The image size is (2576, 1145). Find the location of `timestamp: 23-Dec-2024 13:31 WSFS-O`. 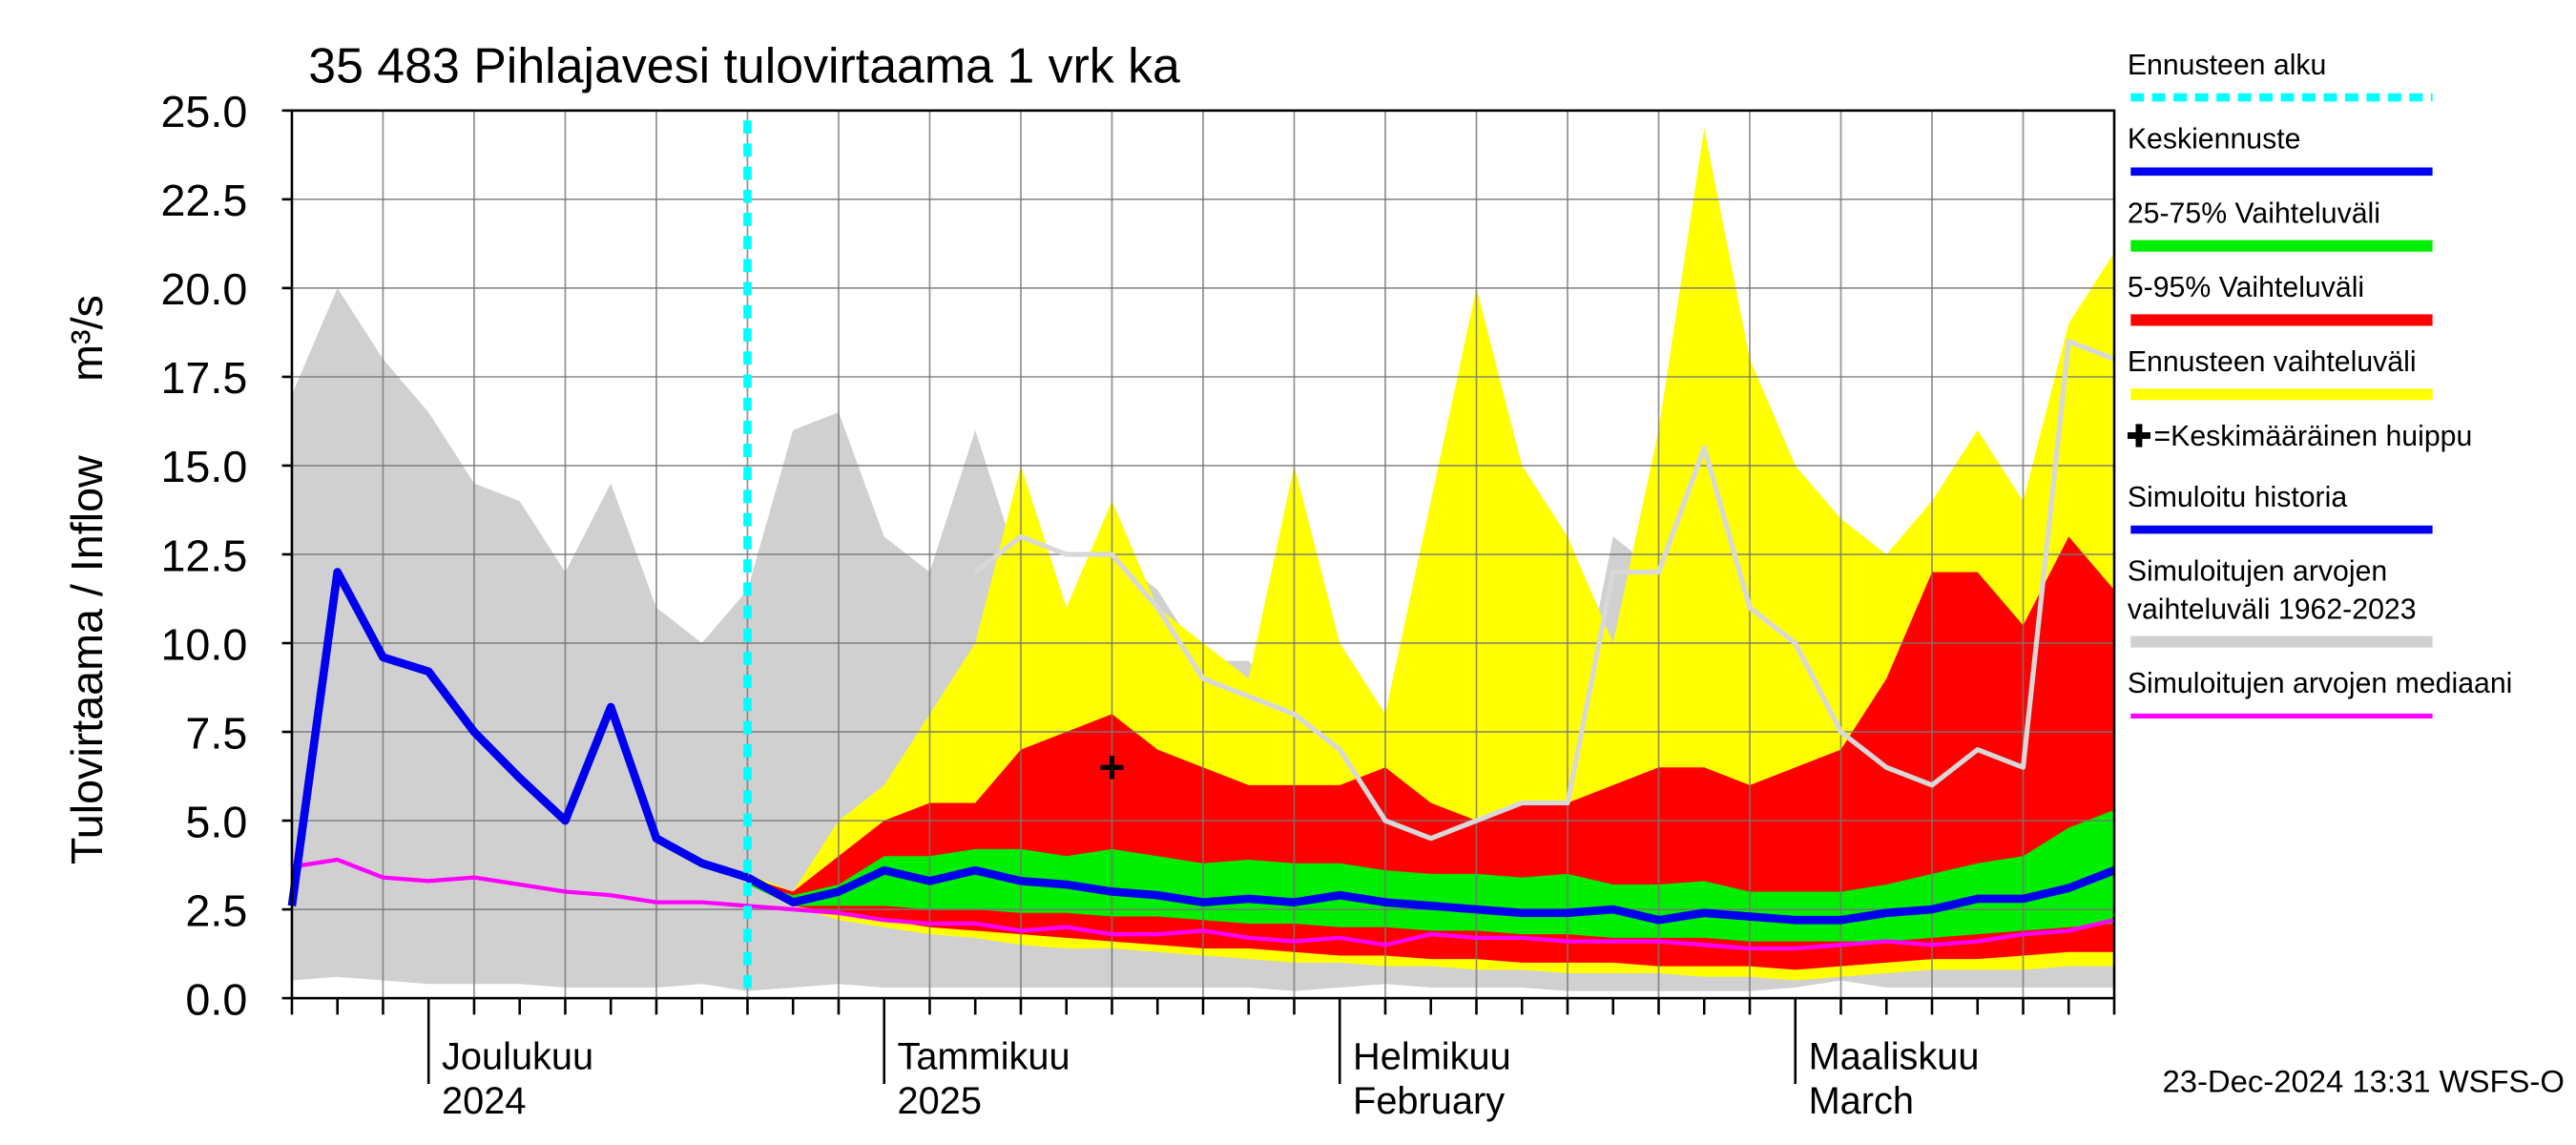

timestamp: 23-Dec-2024 13:31 WSFS-O is located at coordinates (2363, 1081).